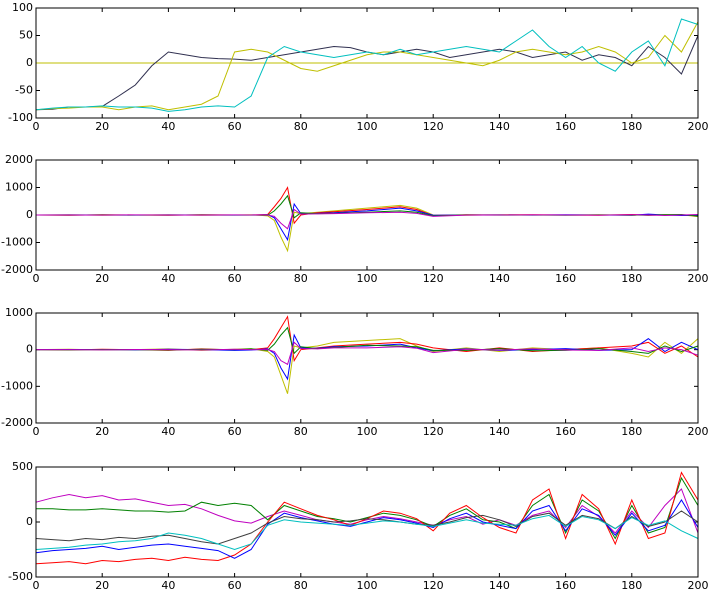 The width and height of the screenshot is (714, 597). Describe the element at coordinates (20, 576) in the screenshot. I see `y-tick-label: -500` at that location.